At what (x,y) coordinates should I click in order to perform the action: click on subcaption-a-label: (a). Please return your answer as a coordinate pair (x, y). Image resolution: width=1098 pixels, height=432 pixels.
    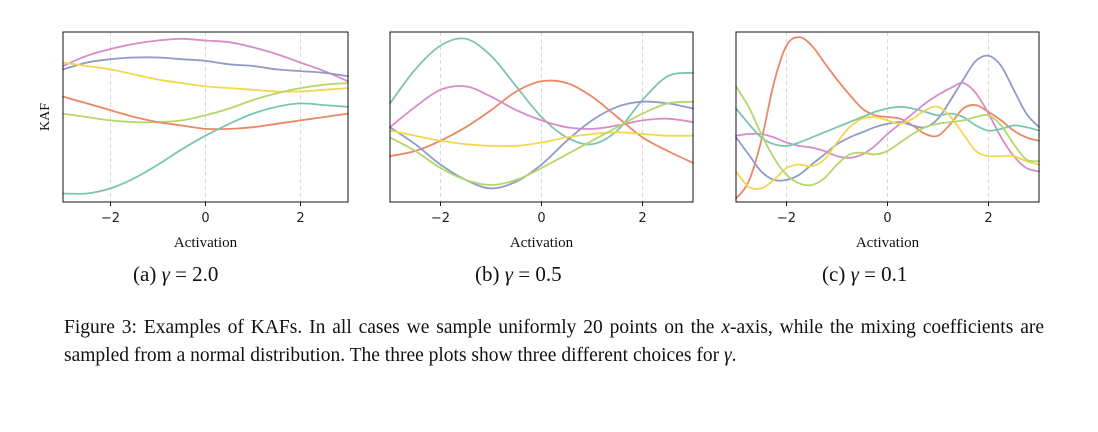
    Looking at the image, I should click on (145, 274).